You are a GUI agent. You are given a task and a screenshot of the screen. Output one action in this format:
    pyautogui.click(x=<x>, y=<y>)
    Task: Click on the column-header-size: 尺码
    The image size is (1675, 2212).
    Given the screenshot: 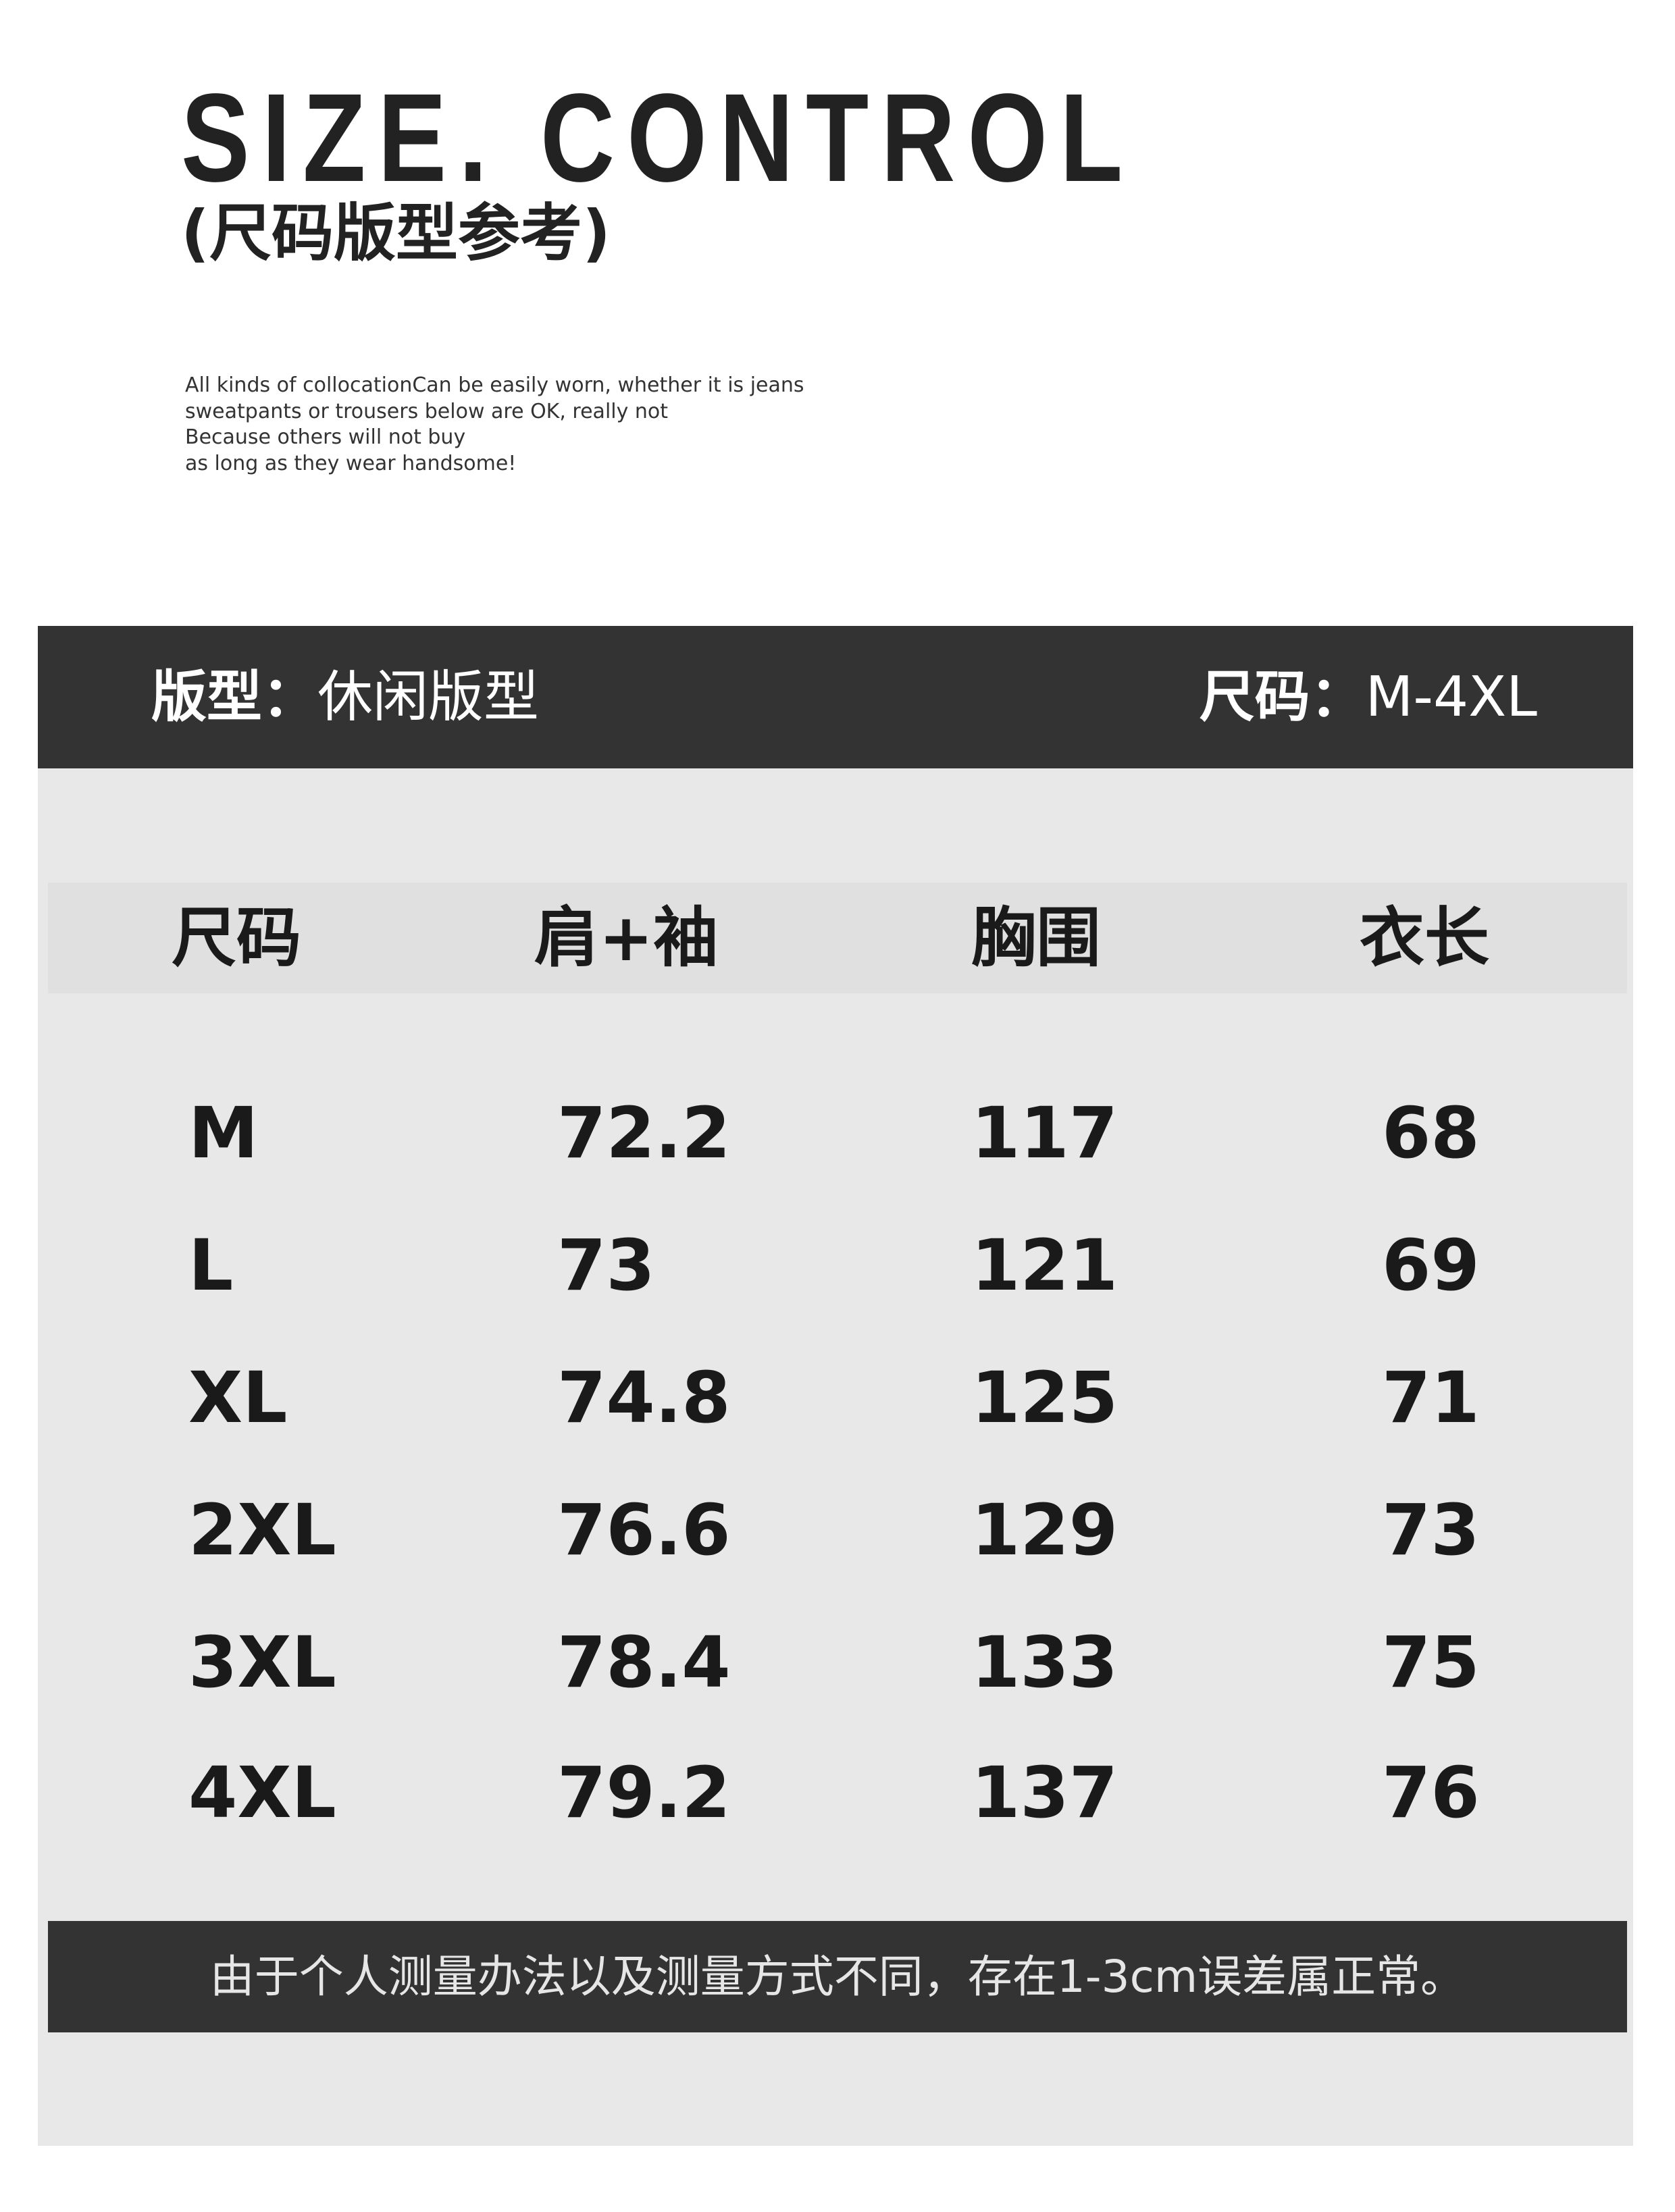 What is the action you would take?
    pyautogui.click(x=236, y=938)
    